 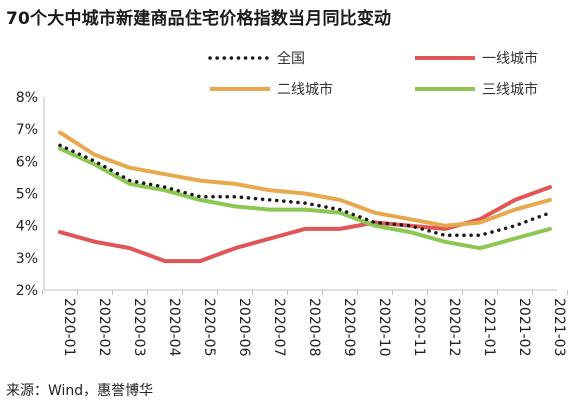 What do you see at coordinates (510, 89) in the screenshot?
I see `legend-label-3: 三线城市` at bounding box center [510, 89].